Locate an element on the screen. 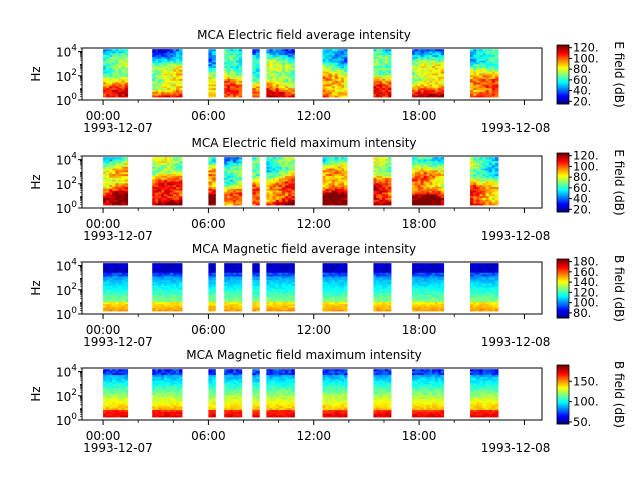 The height and width of the screenshot is (480, 640). colorbar-tick-label: 80. is located at coordinates (582, 177).